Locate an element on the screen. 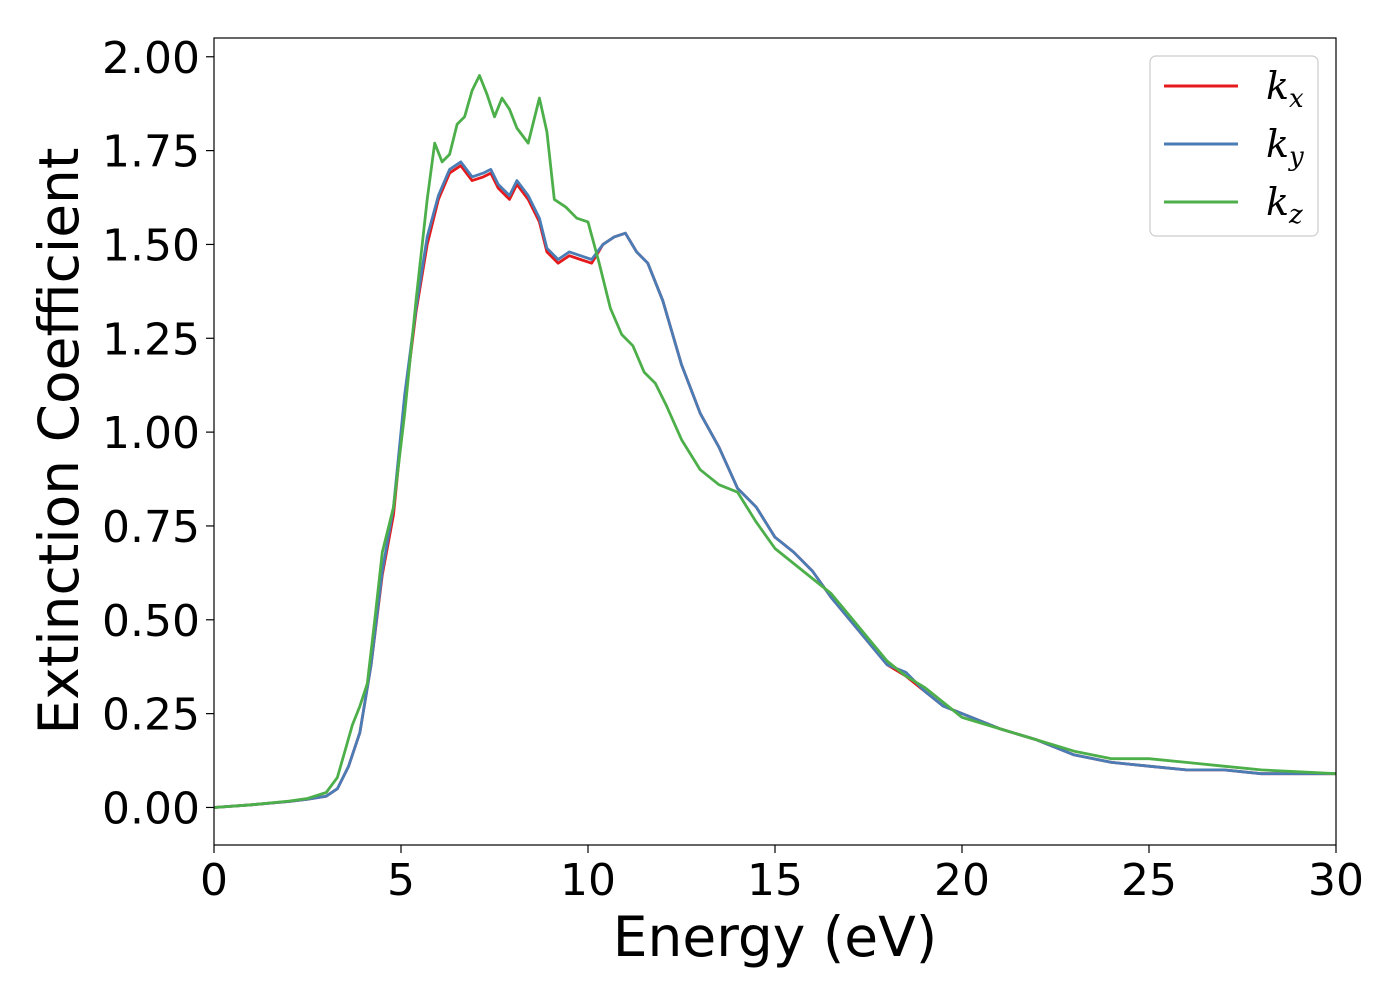  legend-label-k-y: ky is located at coordinates (1285, 147).